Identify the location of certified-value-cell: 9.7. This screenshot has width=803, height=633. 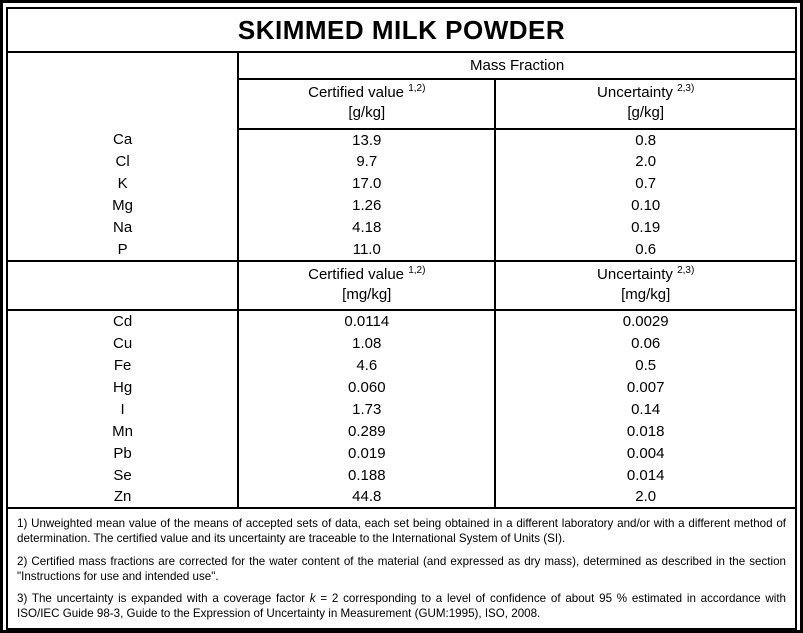
(367, 161).